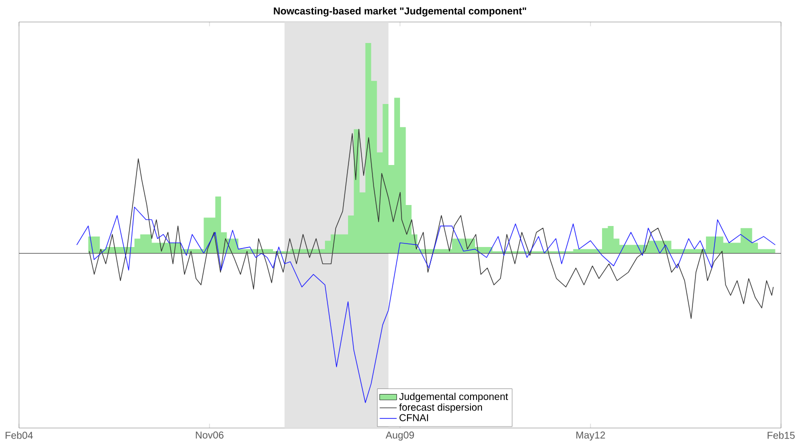 The image size is (801, 448). Describe the element at coordinates (781, 435) in the screenshot. I see `x-tick-label: Feb15` at that location.